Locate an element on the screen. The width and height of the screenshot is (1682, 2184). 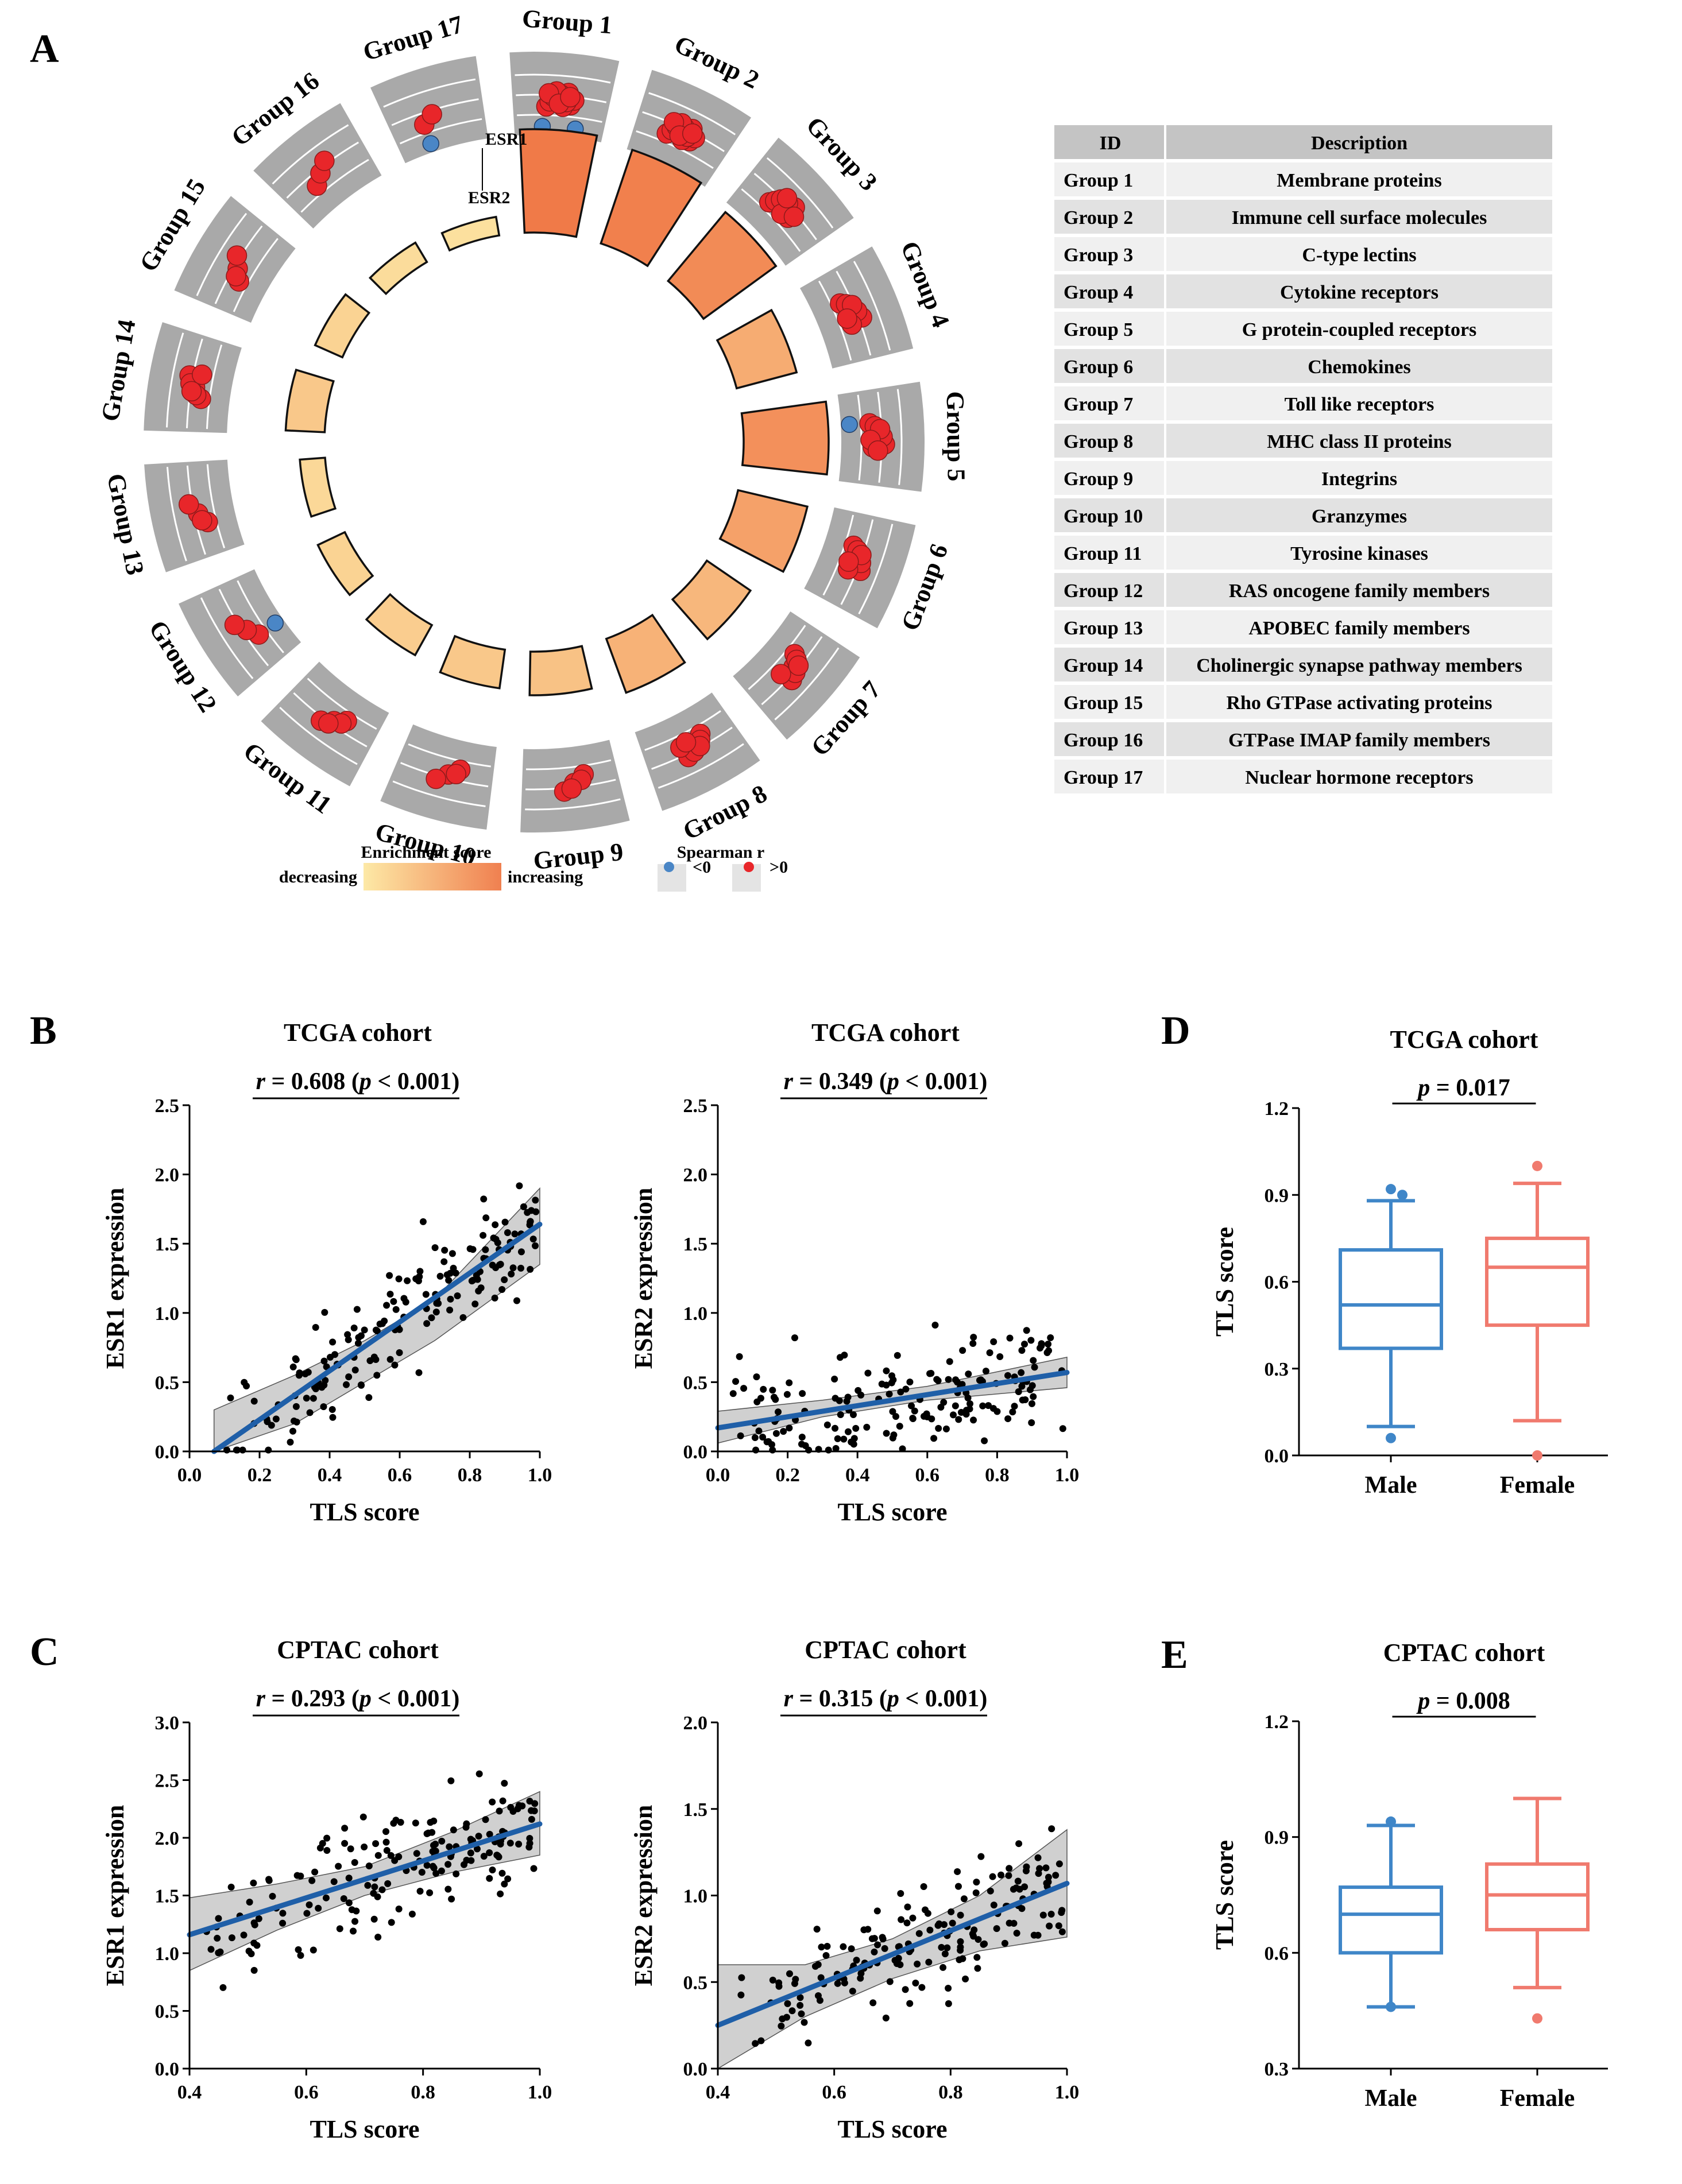
table-row-id: Group 3 is located at coordinates (1098, 255).